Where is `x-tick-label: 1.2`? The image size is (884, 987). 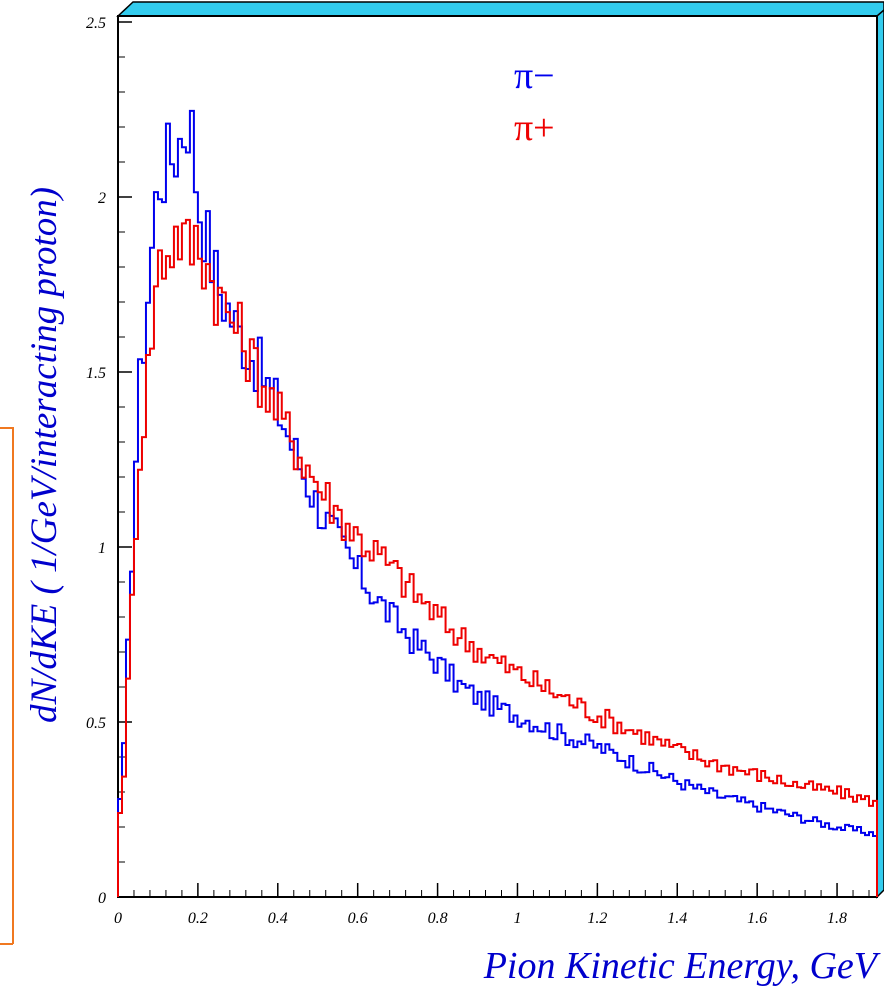
x-tick-label: 1.2 is located at coordinates (597, 918).